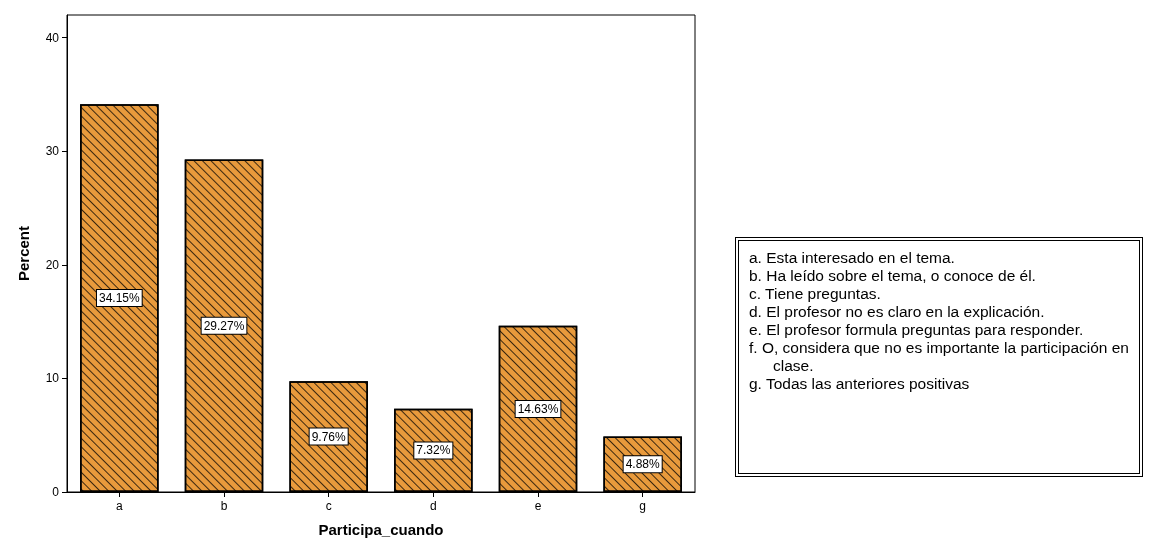  Describe the element at coordinates (538, 408) in the screenshot. I see `data-label: 14.63%` at that location.